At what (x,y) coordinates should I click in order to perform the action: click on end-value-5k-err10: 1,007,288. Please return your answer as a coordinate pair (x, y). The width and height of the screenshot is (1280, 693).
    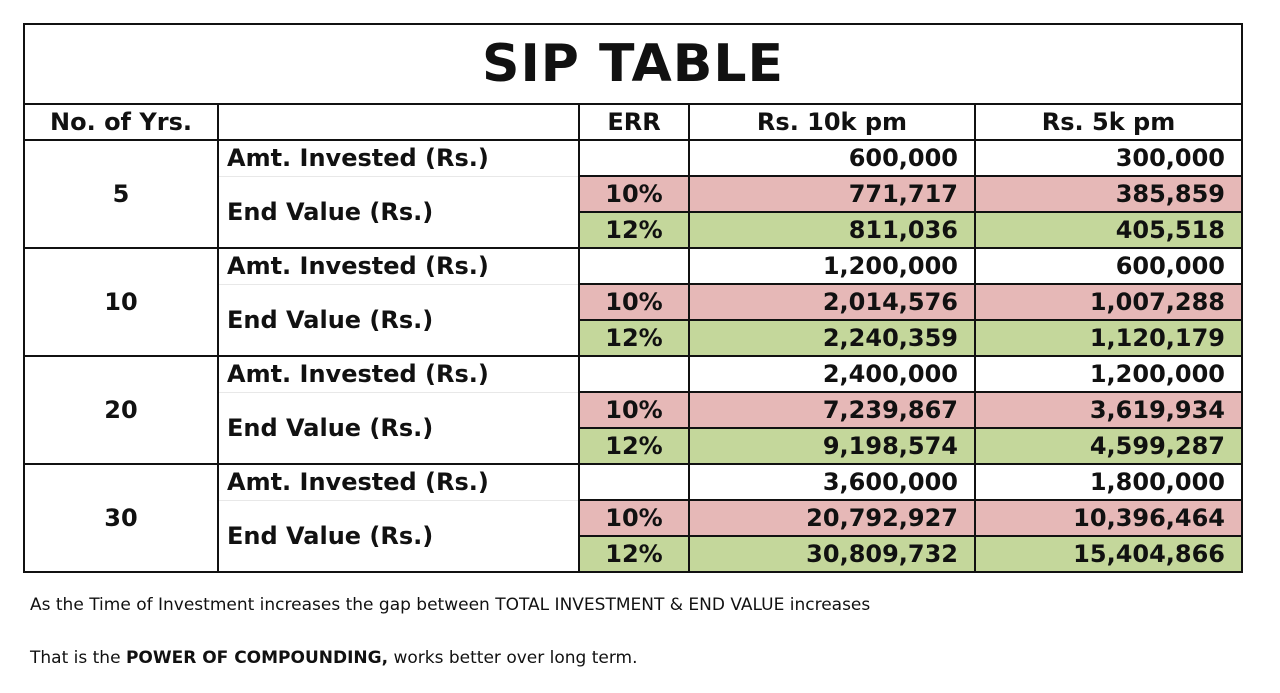
    Looking at the image, I should click on (1108, 302).